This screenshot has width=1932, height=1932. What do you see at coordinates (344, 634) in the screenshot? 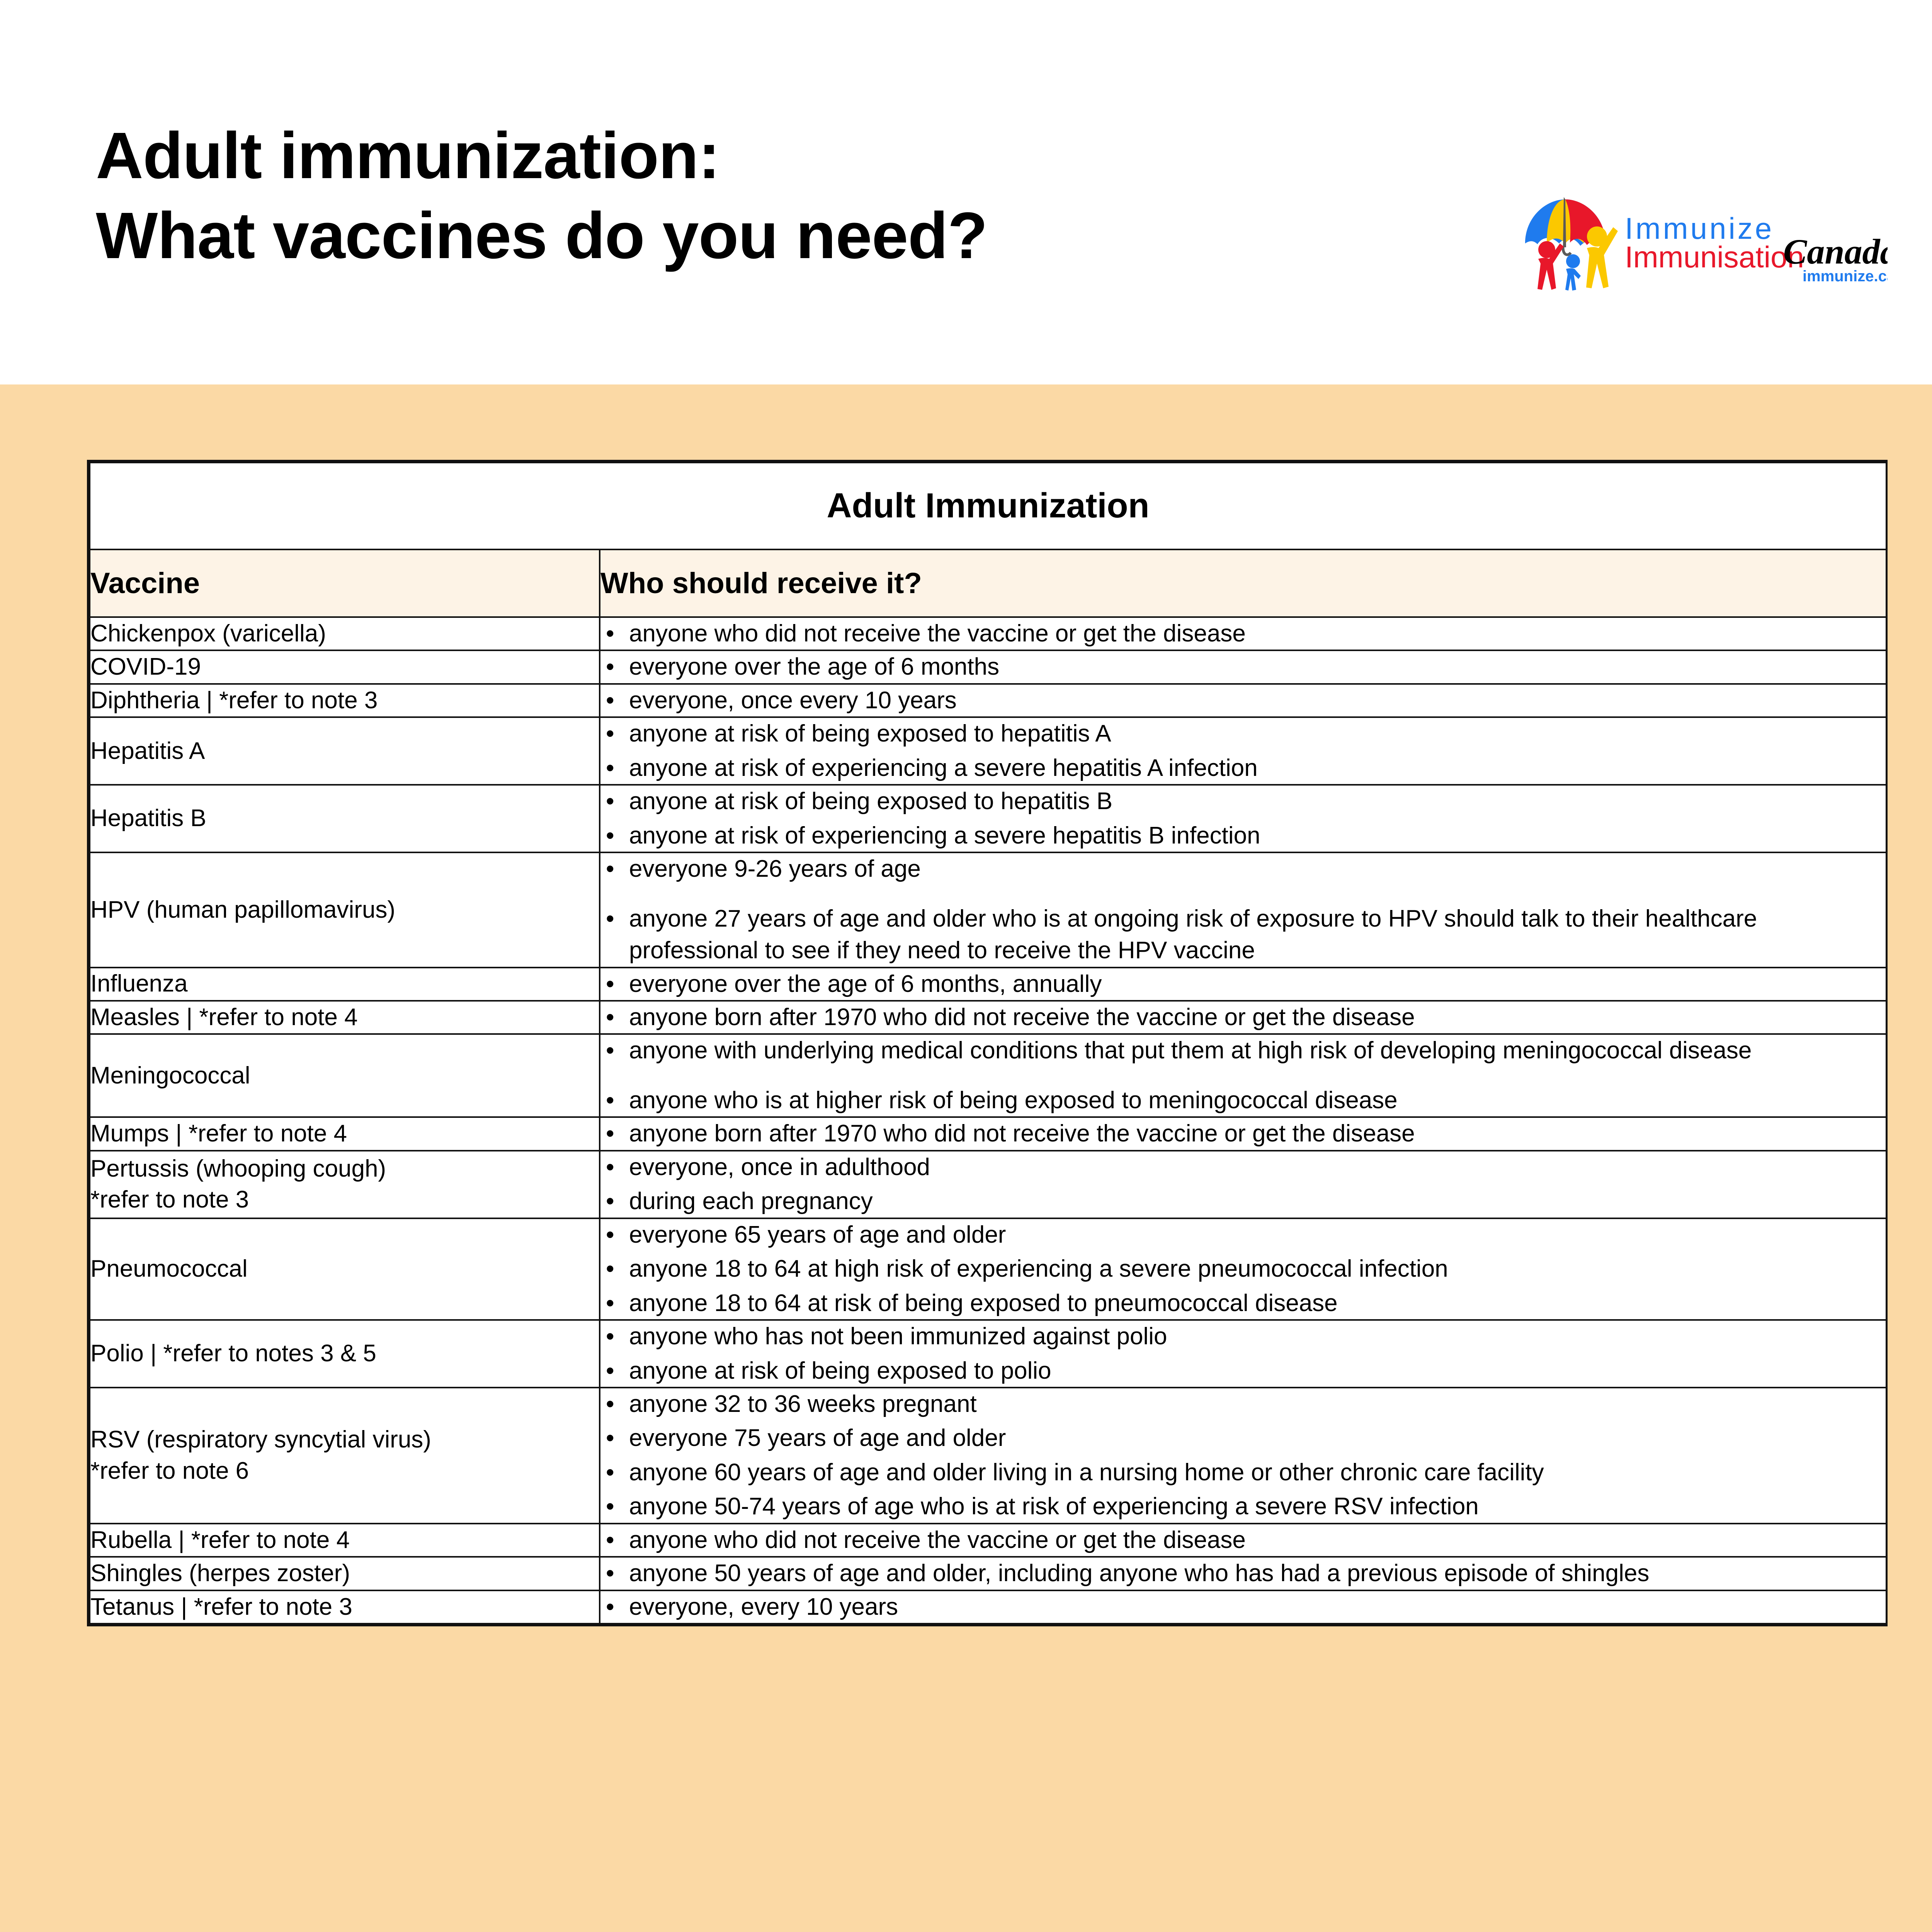
I see `vaccine-name-cell: Chickenpox (varicella)` at bounding box center [344, 634].